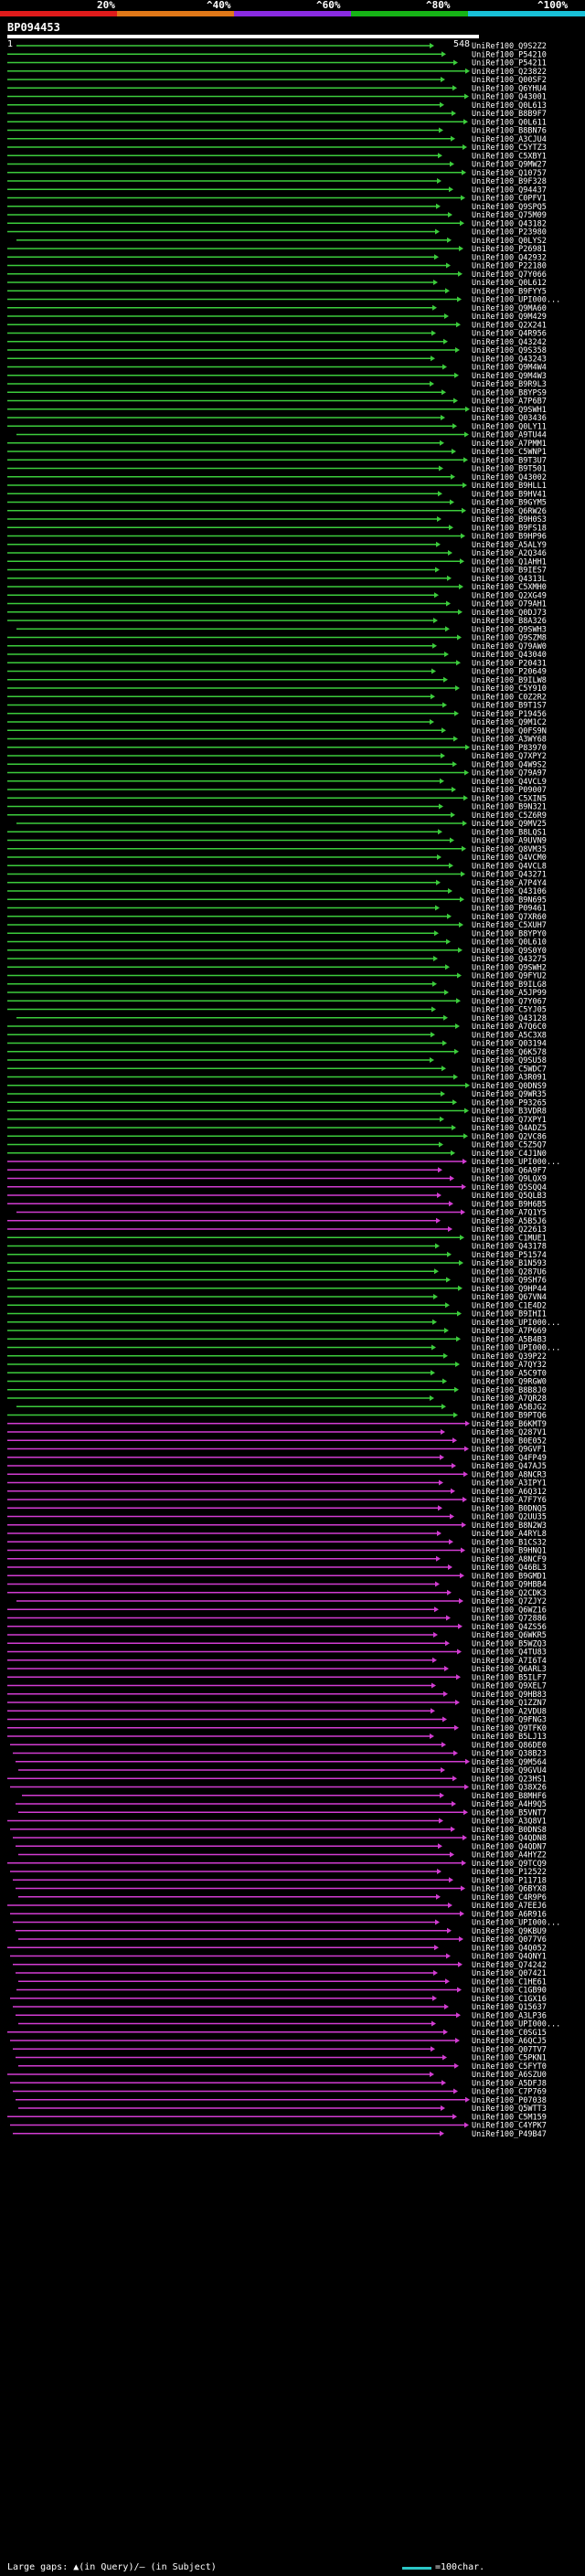 This screenshot has width=585, height=2576. What do you see at coordinates (510, 1390) in the screenshot?
I see `alignment-label: UniRef100_B8B8J0` at bounding box center [510, 1390].